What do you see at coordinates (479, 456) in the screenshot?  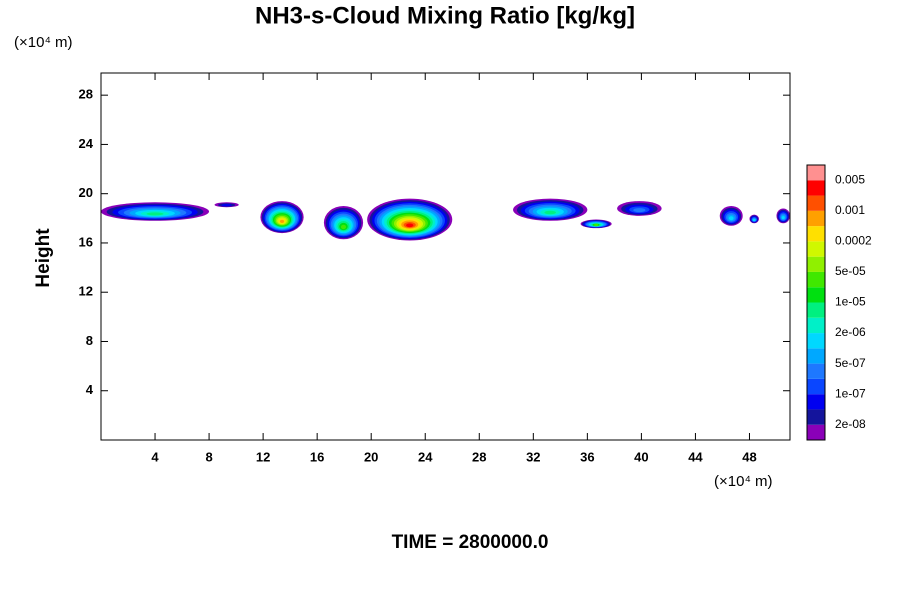 I see `x-tick-label: 28` at bounding box center [479, 456].